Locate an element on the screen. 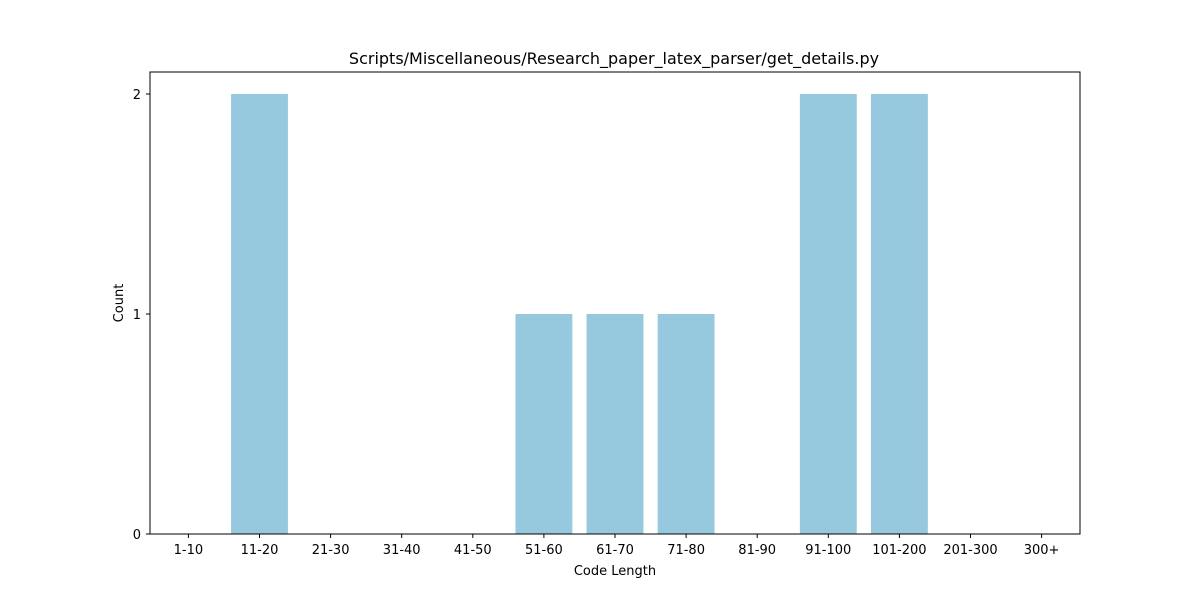 The width and height of the screenshot is (1200, 604). y-axis-ticks: 0 1 2 is located at coordinates (141, 315).